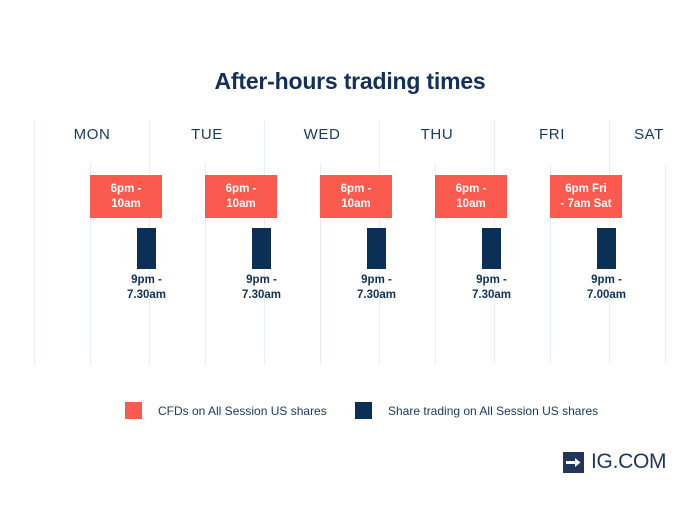  Describe the element at coordinates (261, 248) in the screenshot. I see `share-session-bar-tue` at that location.